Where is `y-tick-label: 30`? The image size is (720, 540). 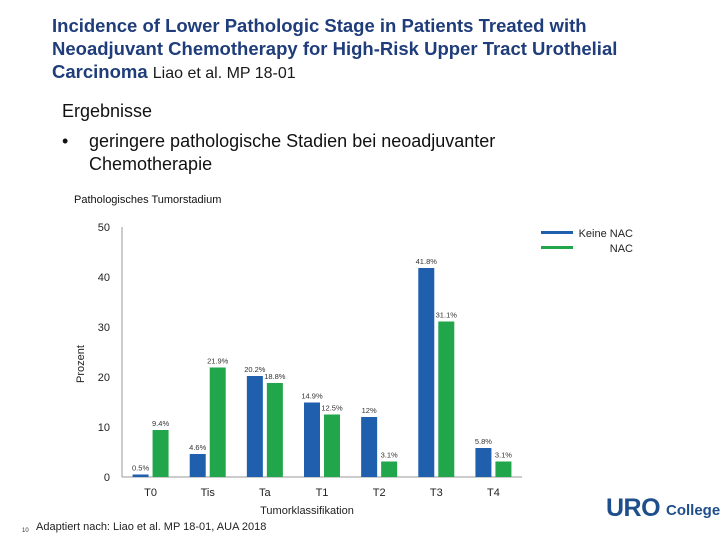 y-tick-label: 30 is located at coordinates (104, 328).